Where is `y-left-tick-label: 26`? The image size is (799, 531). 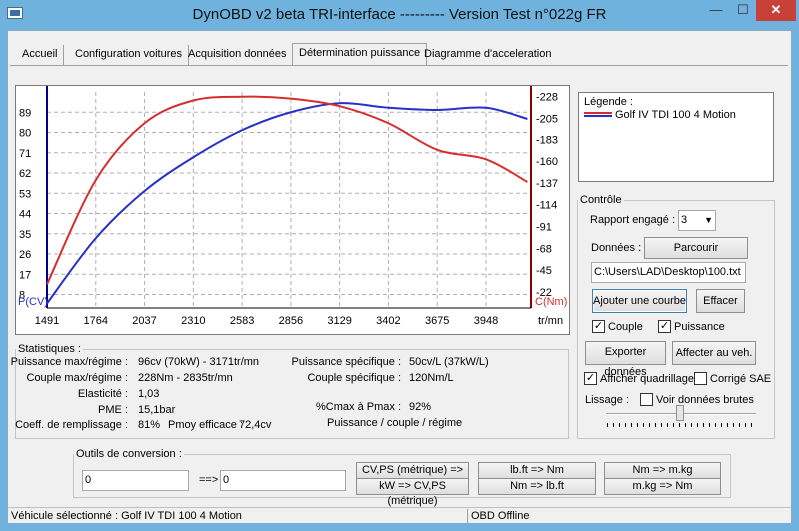 y-left-tick-label: 26 is located at coordinates (25, 255).